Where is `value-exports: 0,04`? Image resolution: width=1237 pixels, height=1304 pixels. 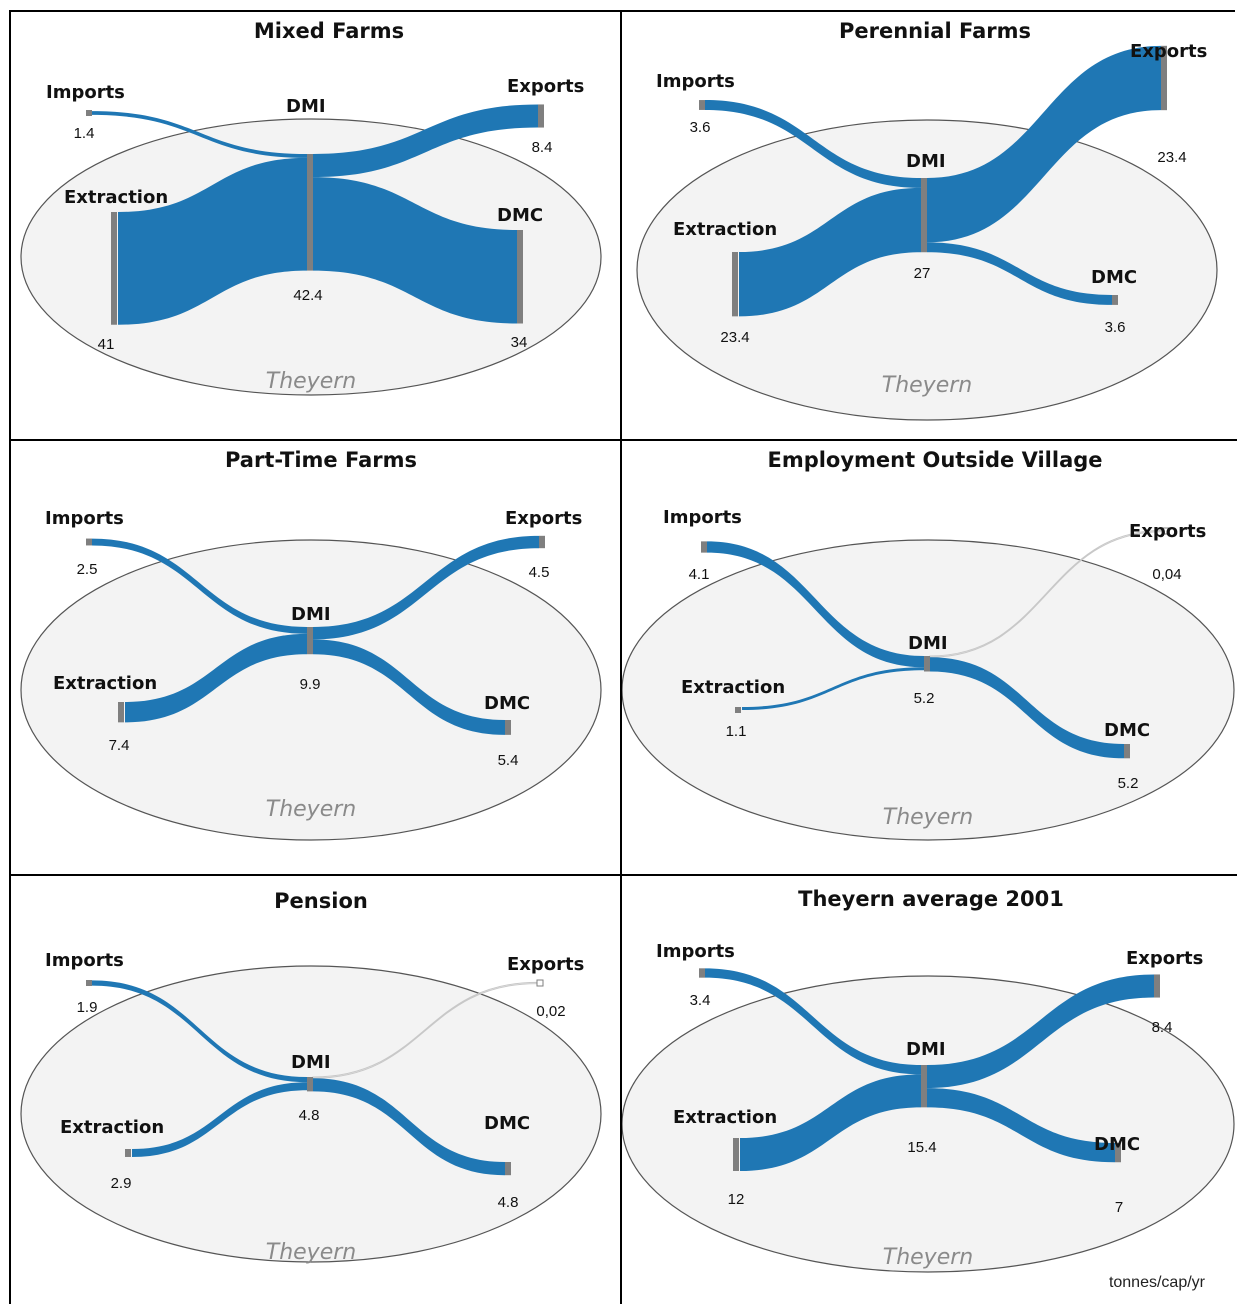 value-exports: 0,04 is located at coordinates (1166, 574).